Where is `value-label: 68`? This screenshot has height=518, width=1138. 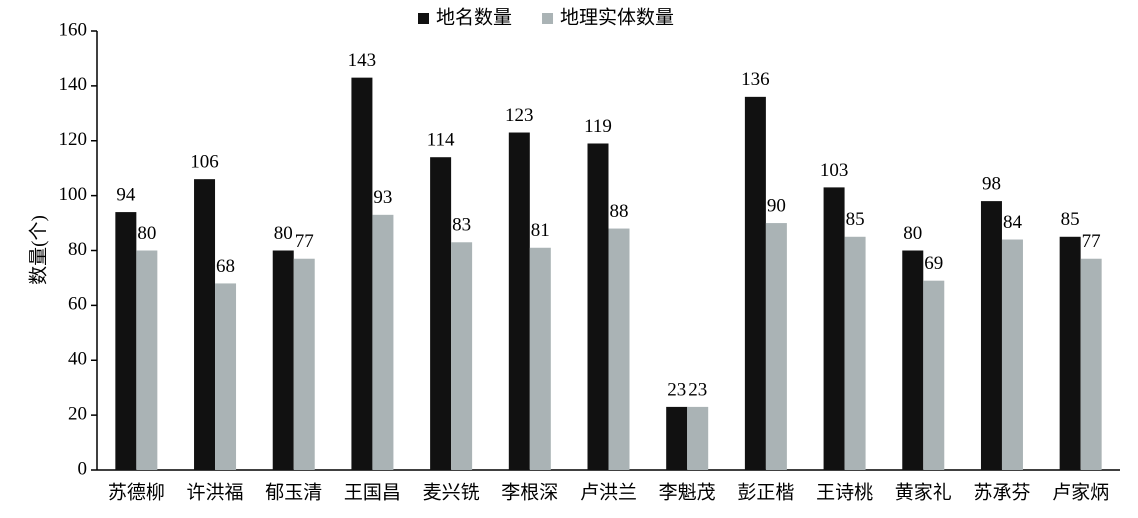 value-label: 68 is located at coordinates (225, 266).